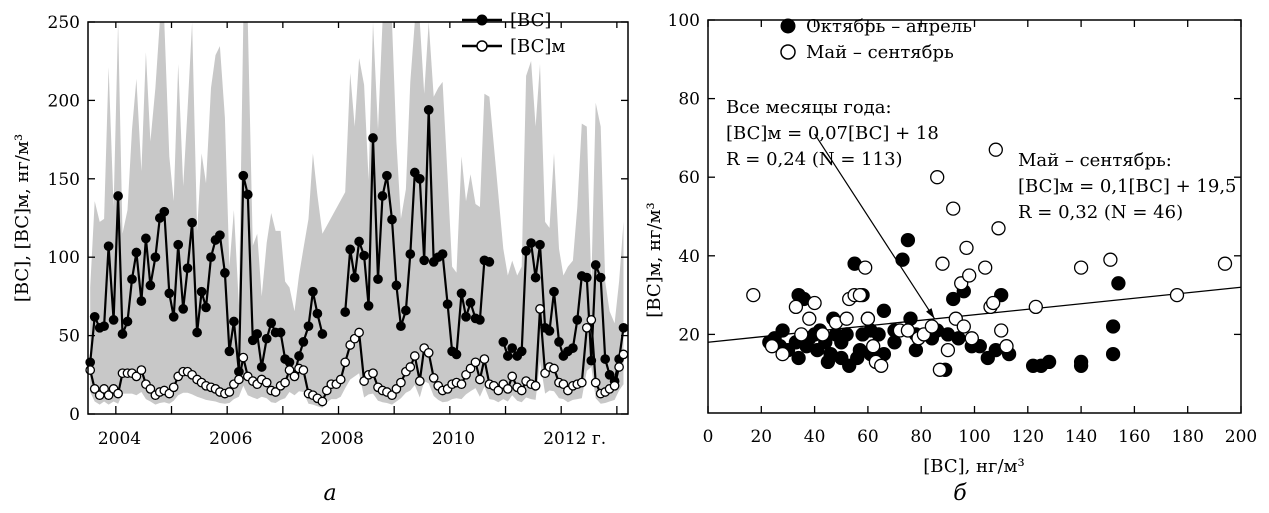 The width and height of the screenshot is (1269, 513). I want to click on b-x-tick-label: 0, so click(708, 437).